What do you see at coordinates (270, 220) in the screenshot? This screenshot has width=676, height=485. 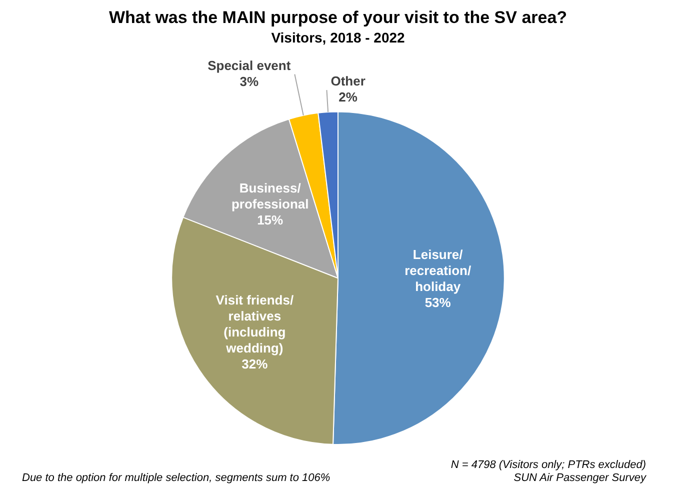 I see `data-label: 15%` at bounding box center [270, 220].